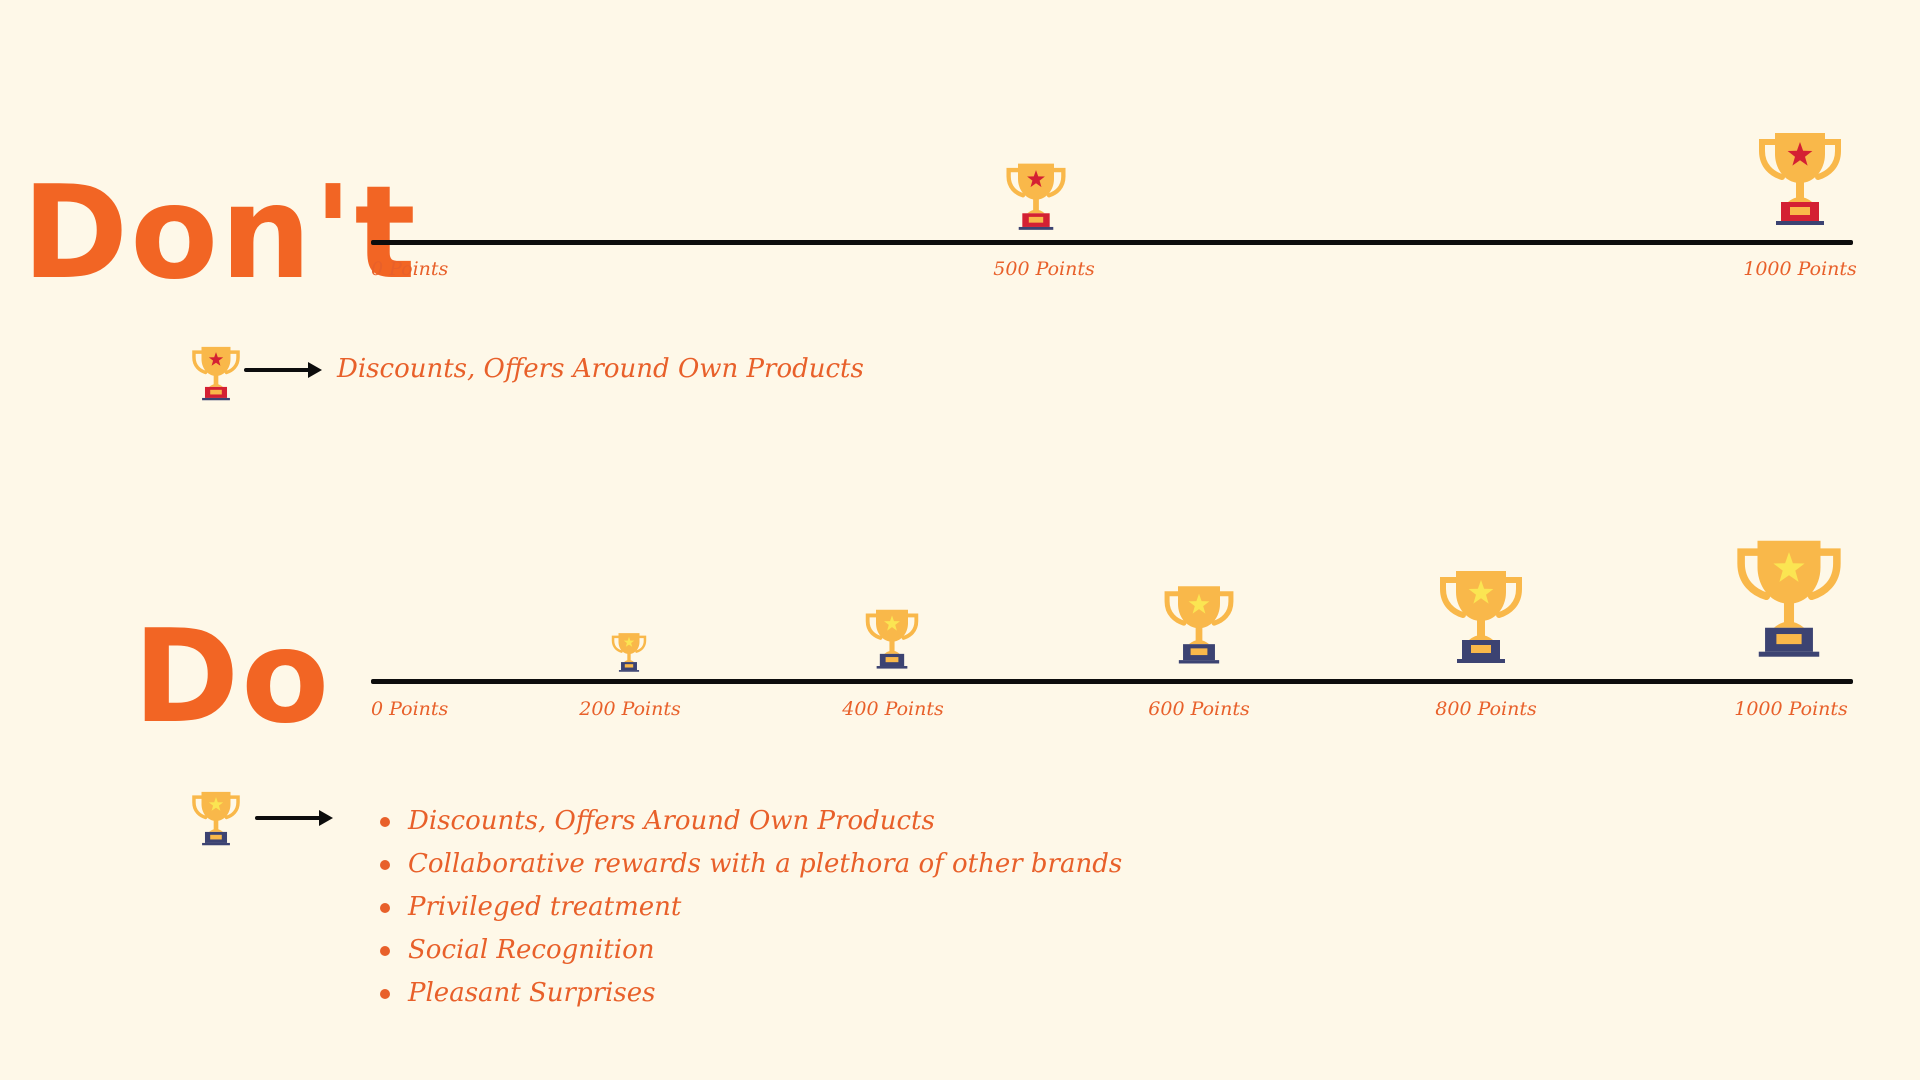 The image size is (1920, 1080). What do you see at coordinates (893, 709) in the screenshot?
I see `do-tick-label-400: 400 Points` at bounding box center [893, 709].